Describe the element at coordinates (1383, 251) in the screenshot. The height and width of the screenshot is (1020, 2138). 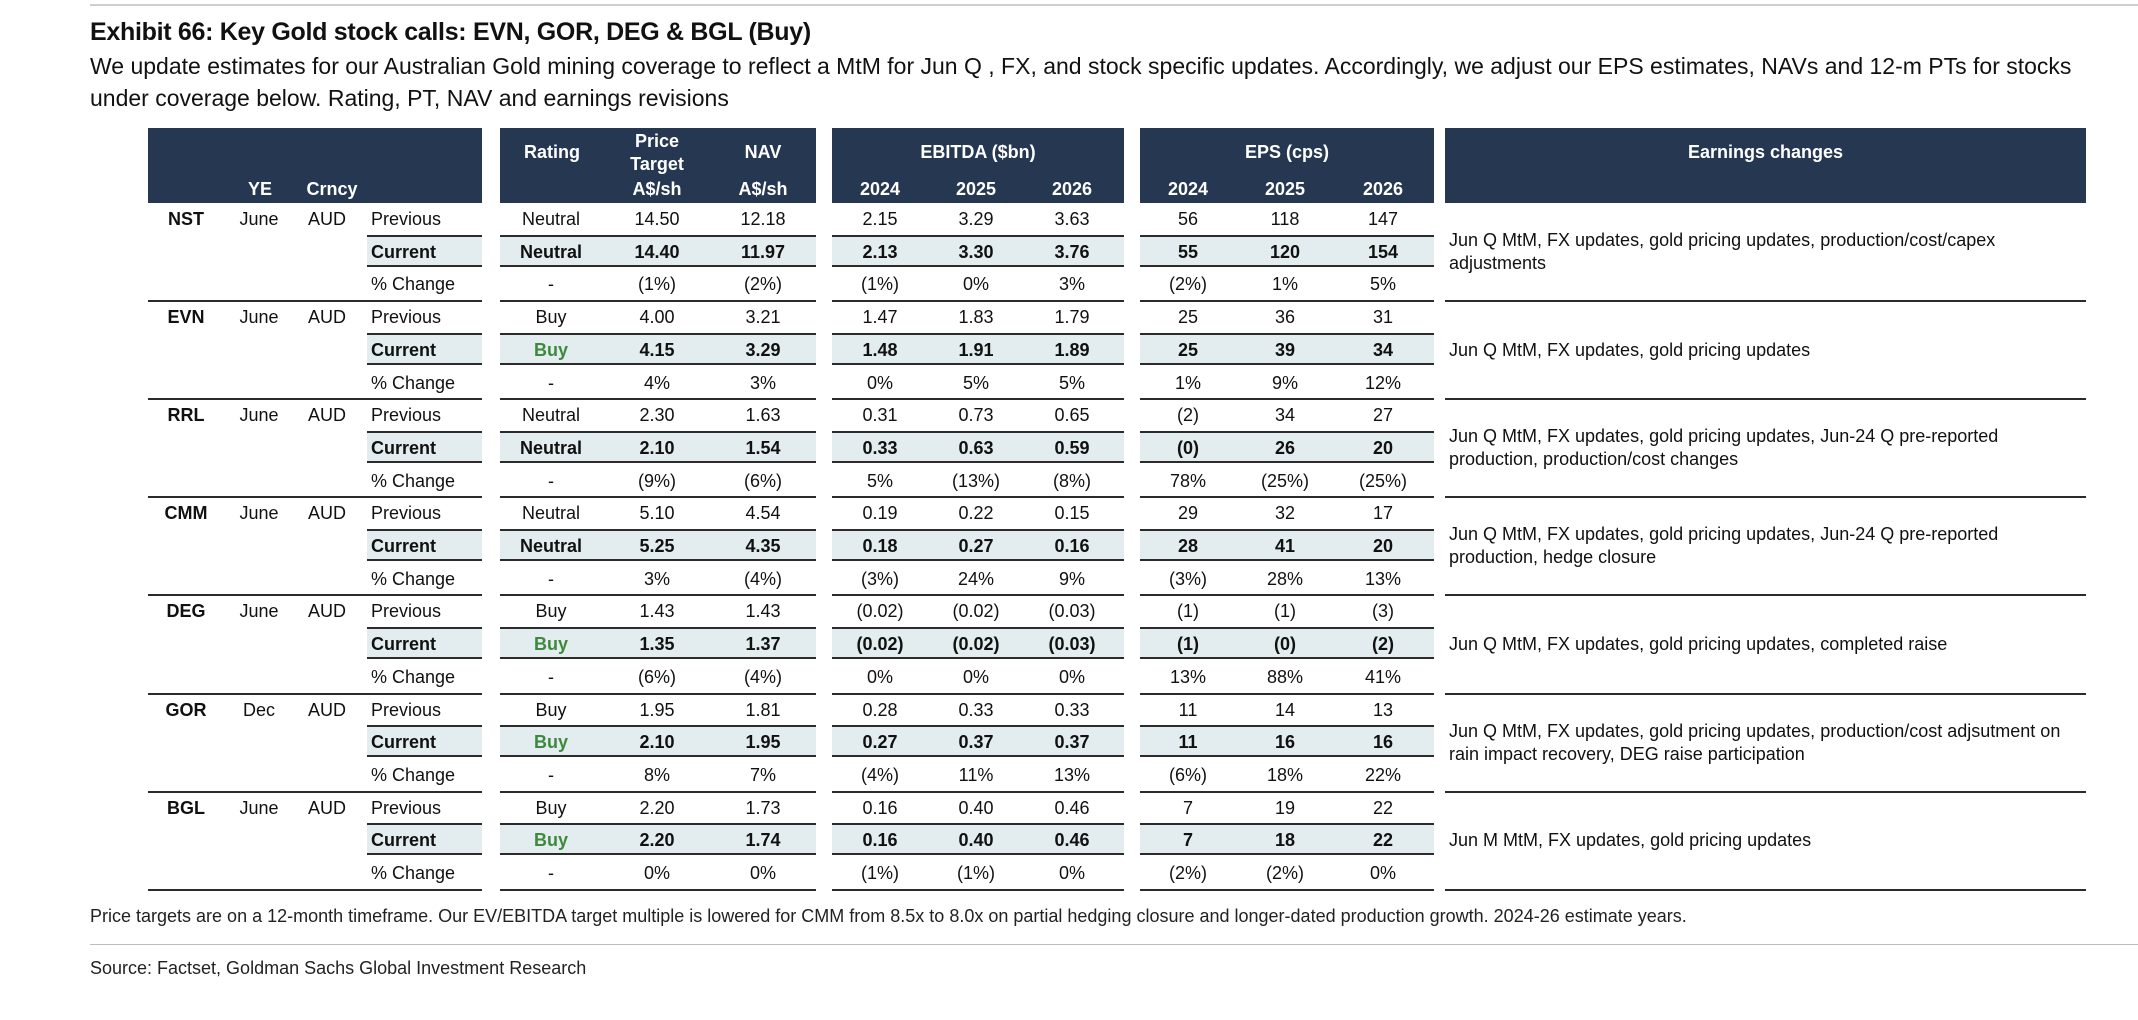
I see `value-cell: 154` at that location.